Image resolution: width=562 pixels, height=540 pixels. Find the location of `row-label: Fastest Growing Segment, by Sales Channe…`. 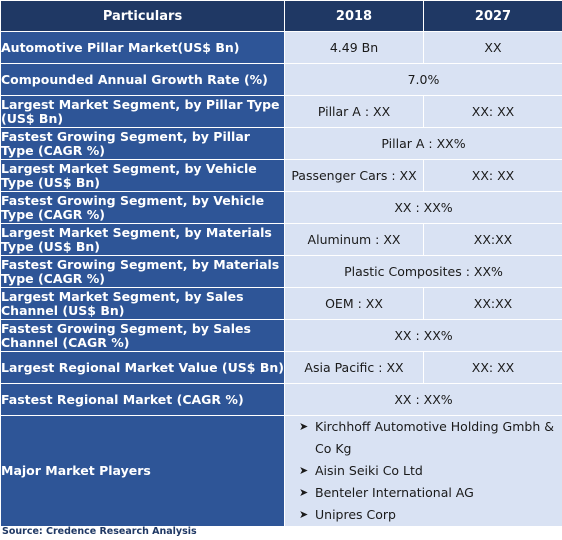

row-label: Fastest Growing Segment, by Sales Channe… is located at coordinates (142, 335).